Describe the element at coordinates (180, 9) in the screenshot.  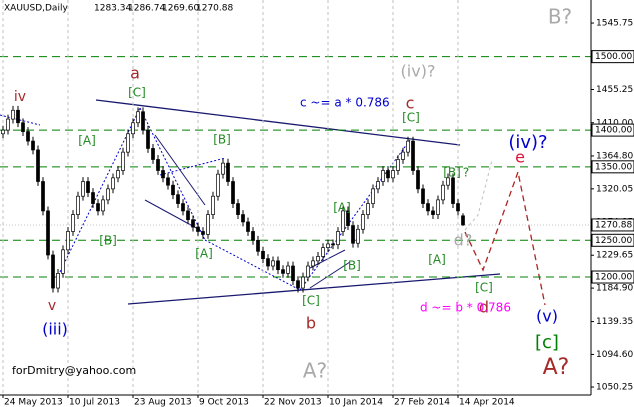
I see `last-low: 1269.60` at that location.